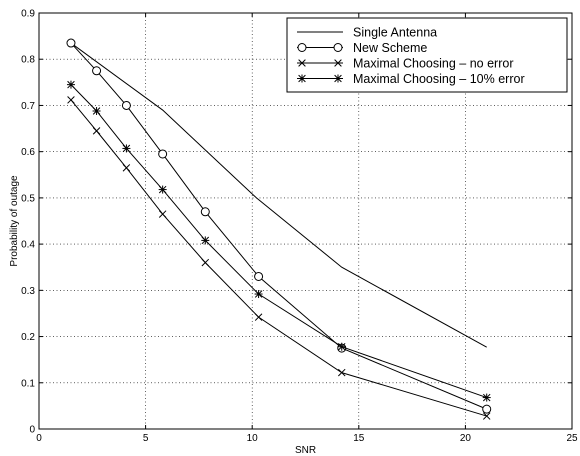  I want to click on y-tick-label: 0.2, so click(28, 337).